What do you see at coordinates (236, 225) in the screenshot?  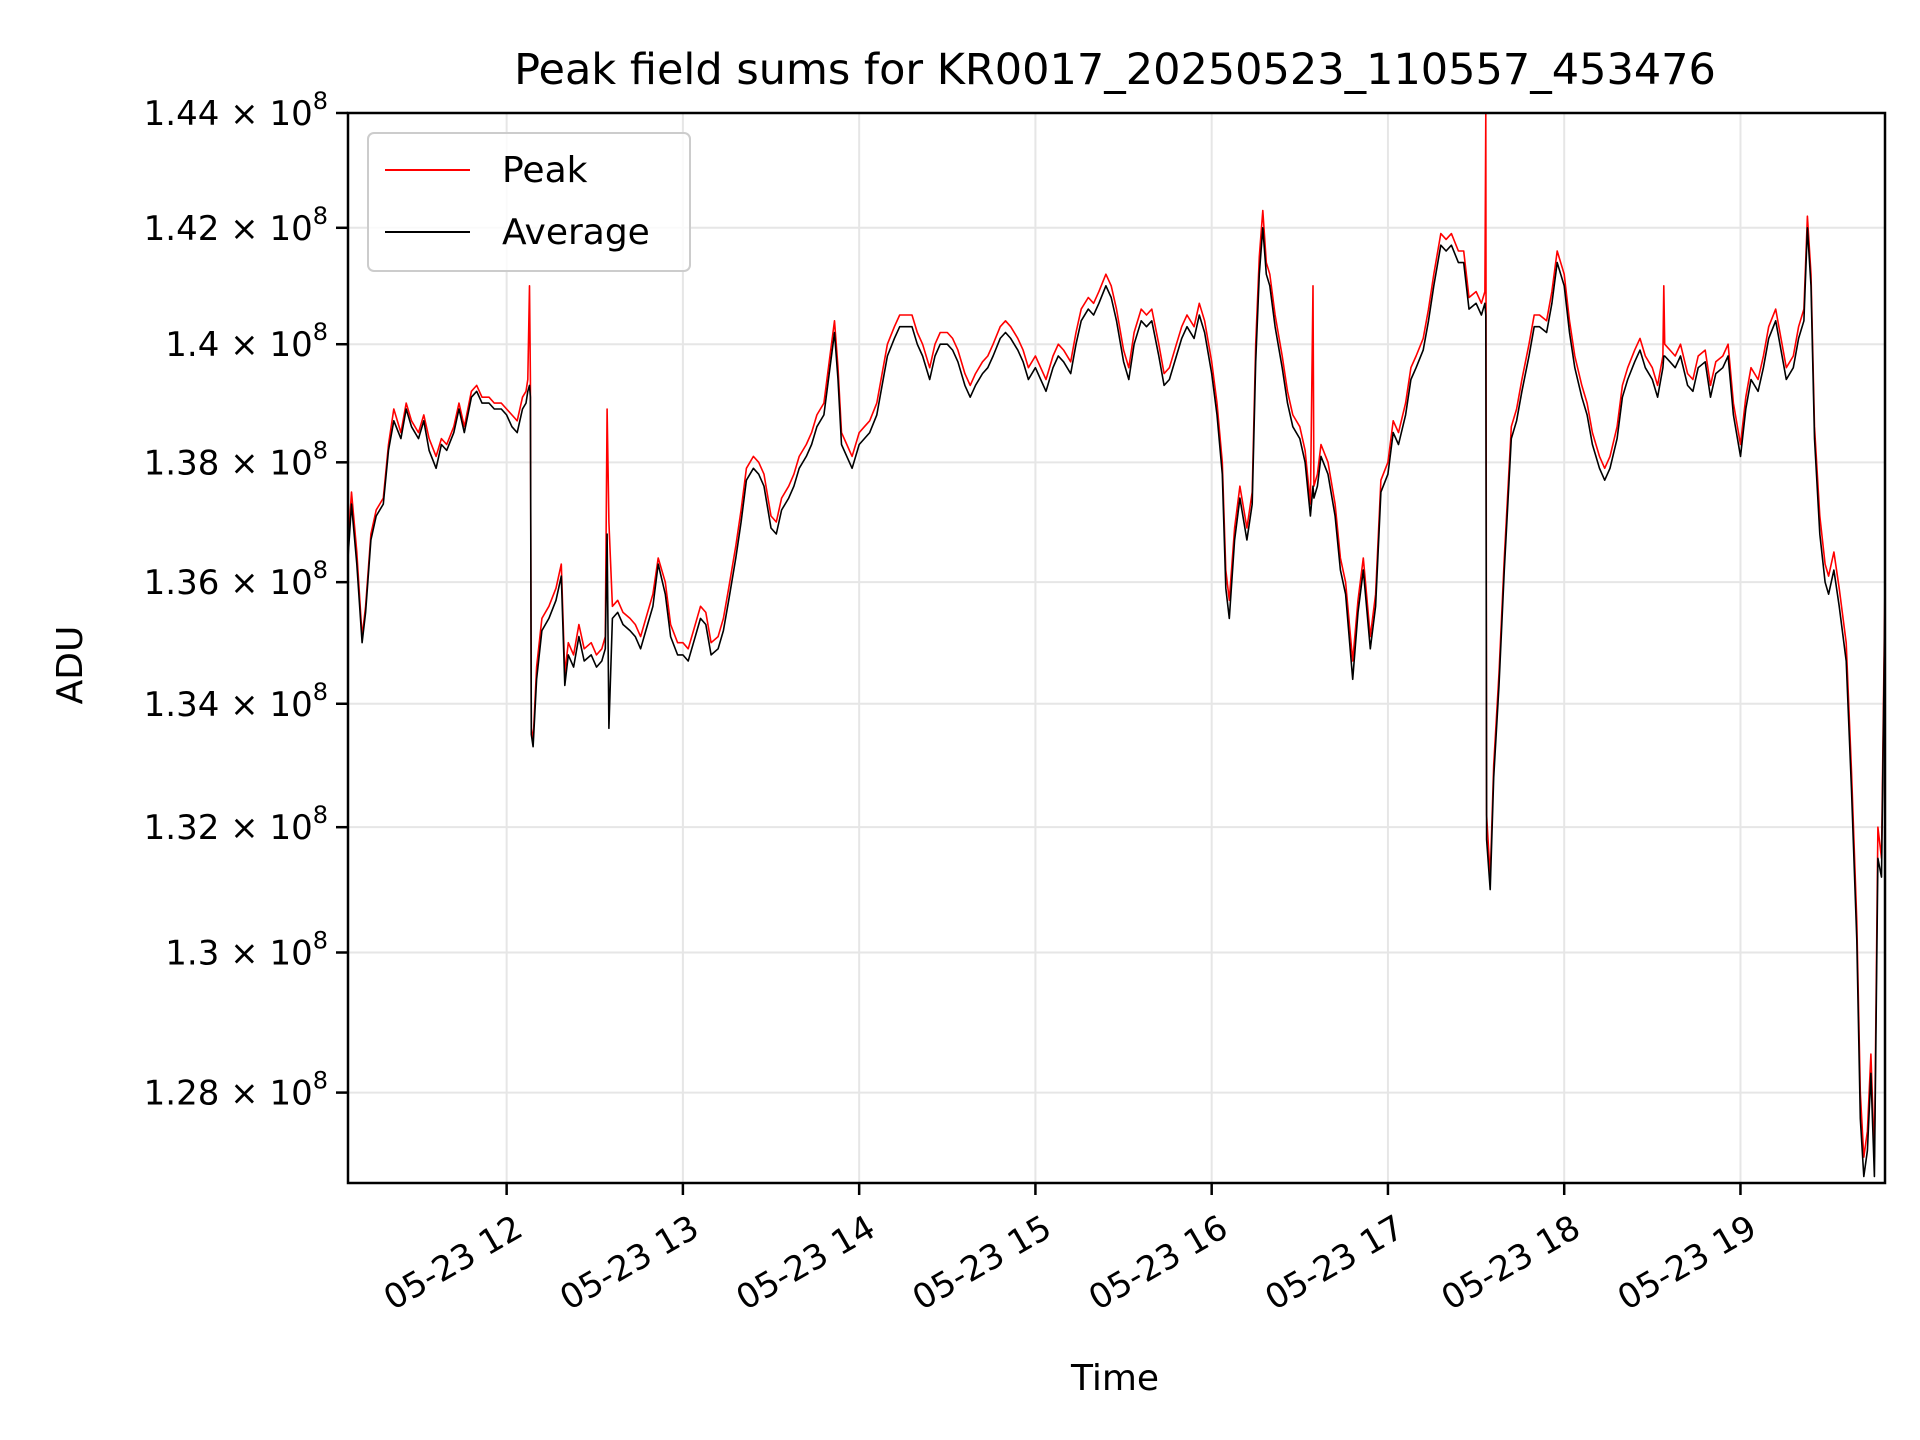 I see `y-tick-label: 1.42 × 108` at bounding box center [236, 225].